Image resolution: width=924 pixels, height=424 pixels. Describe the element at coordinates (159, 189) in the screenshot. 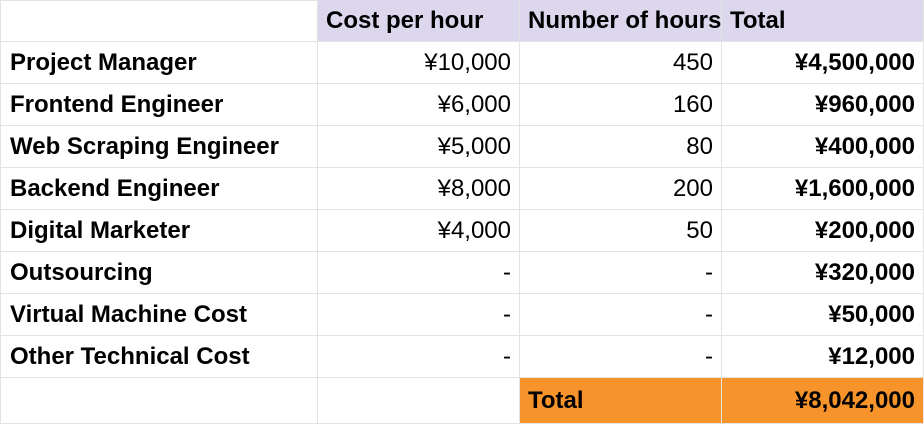

I see `role-cell: Backend Engineer` at that location.